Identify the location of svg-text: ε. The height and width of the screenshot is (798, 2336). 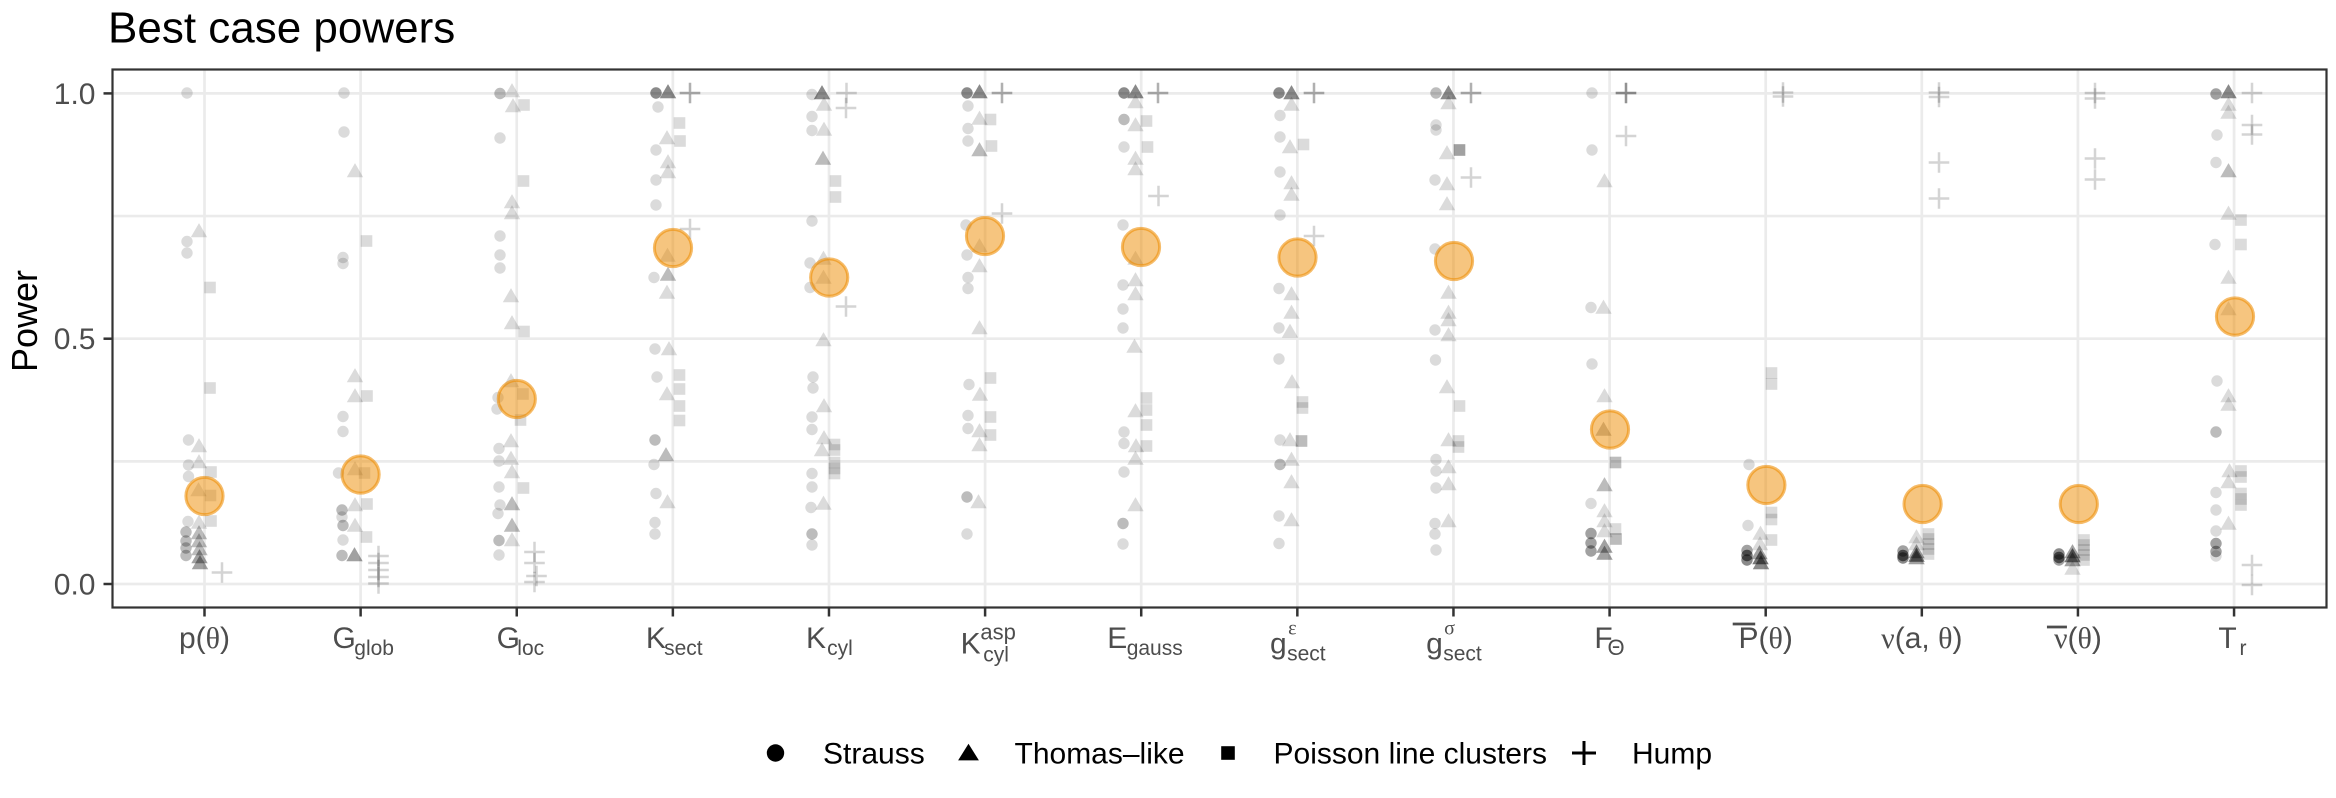
(1292, 629).